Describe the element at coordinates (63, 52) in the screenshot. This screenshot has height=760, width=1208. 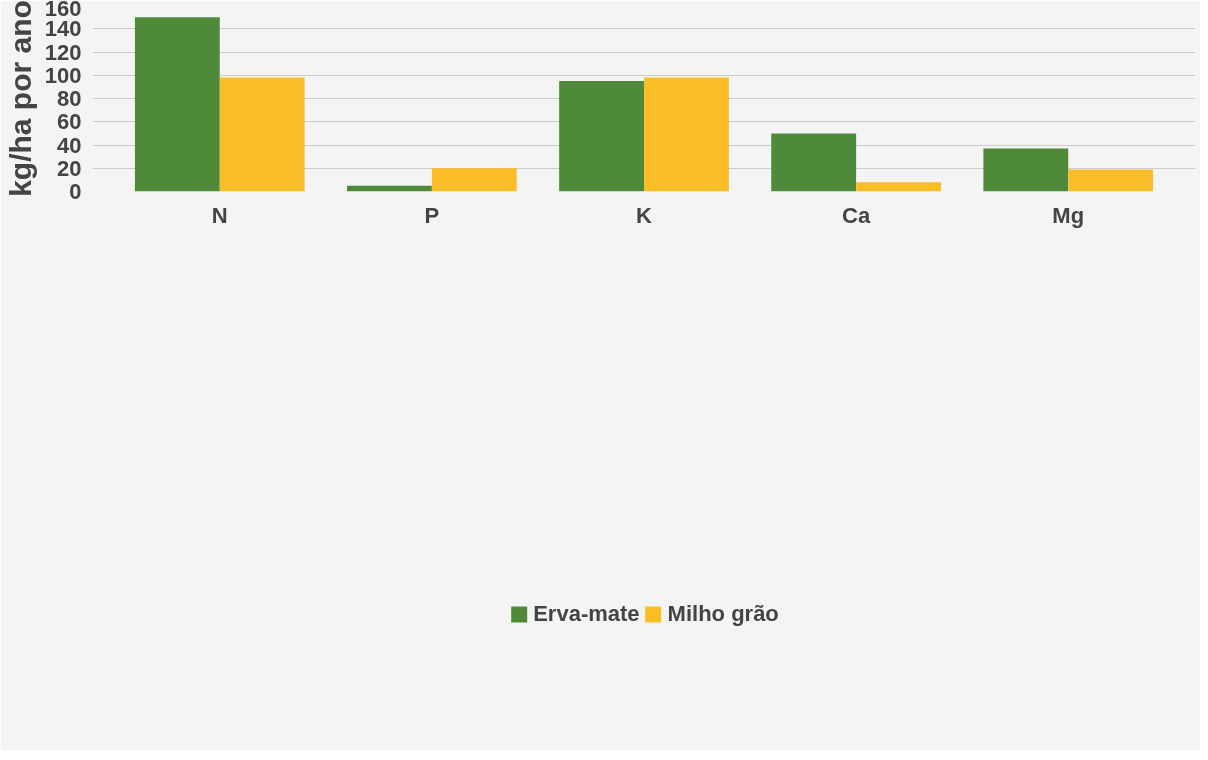
I see `y-tick-label: 120` at that location.